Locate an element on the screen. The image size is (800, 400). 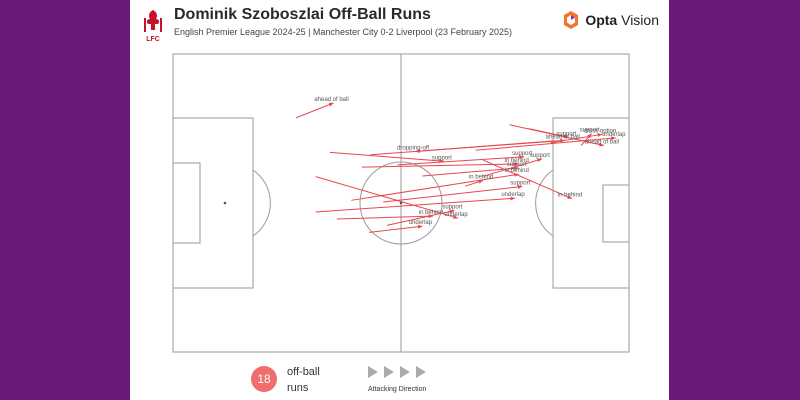
run-count-label: off-ball runs is located at coordinates (317, 380).